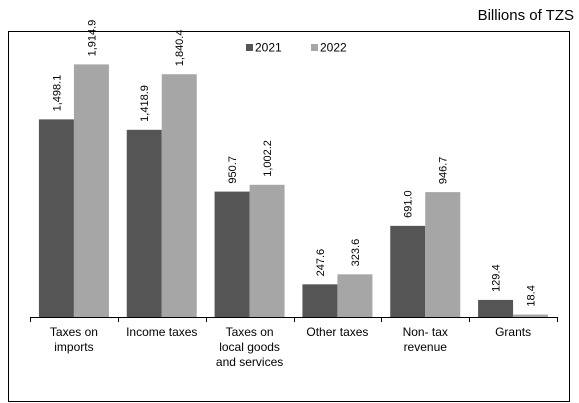  I want to click on category-label-2-line-0: Taxes on, so click(250, 332).